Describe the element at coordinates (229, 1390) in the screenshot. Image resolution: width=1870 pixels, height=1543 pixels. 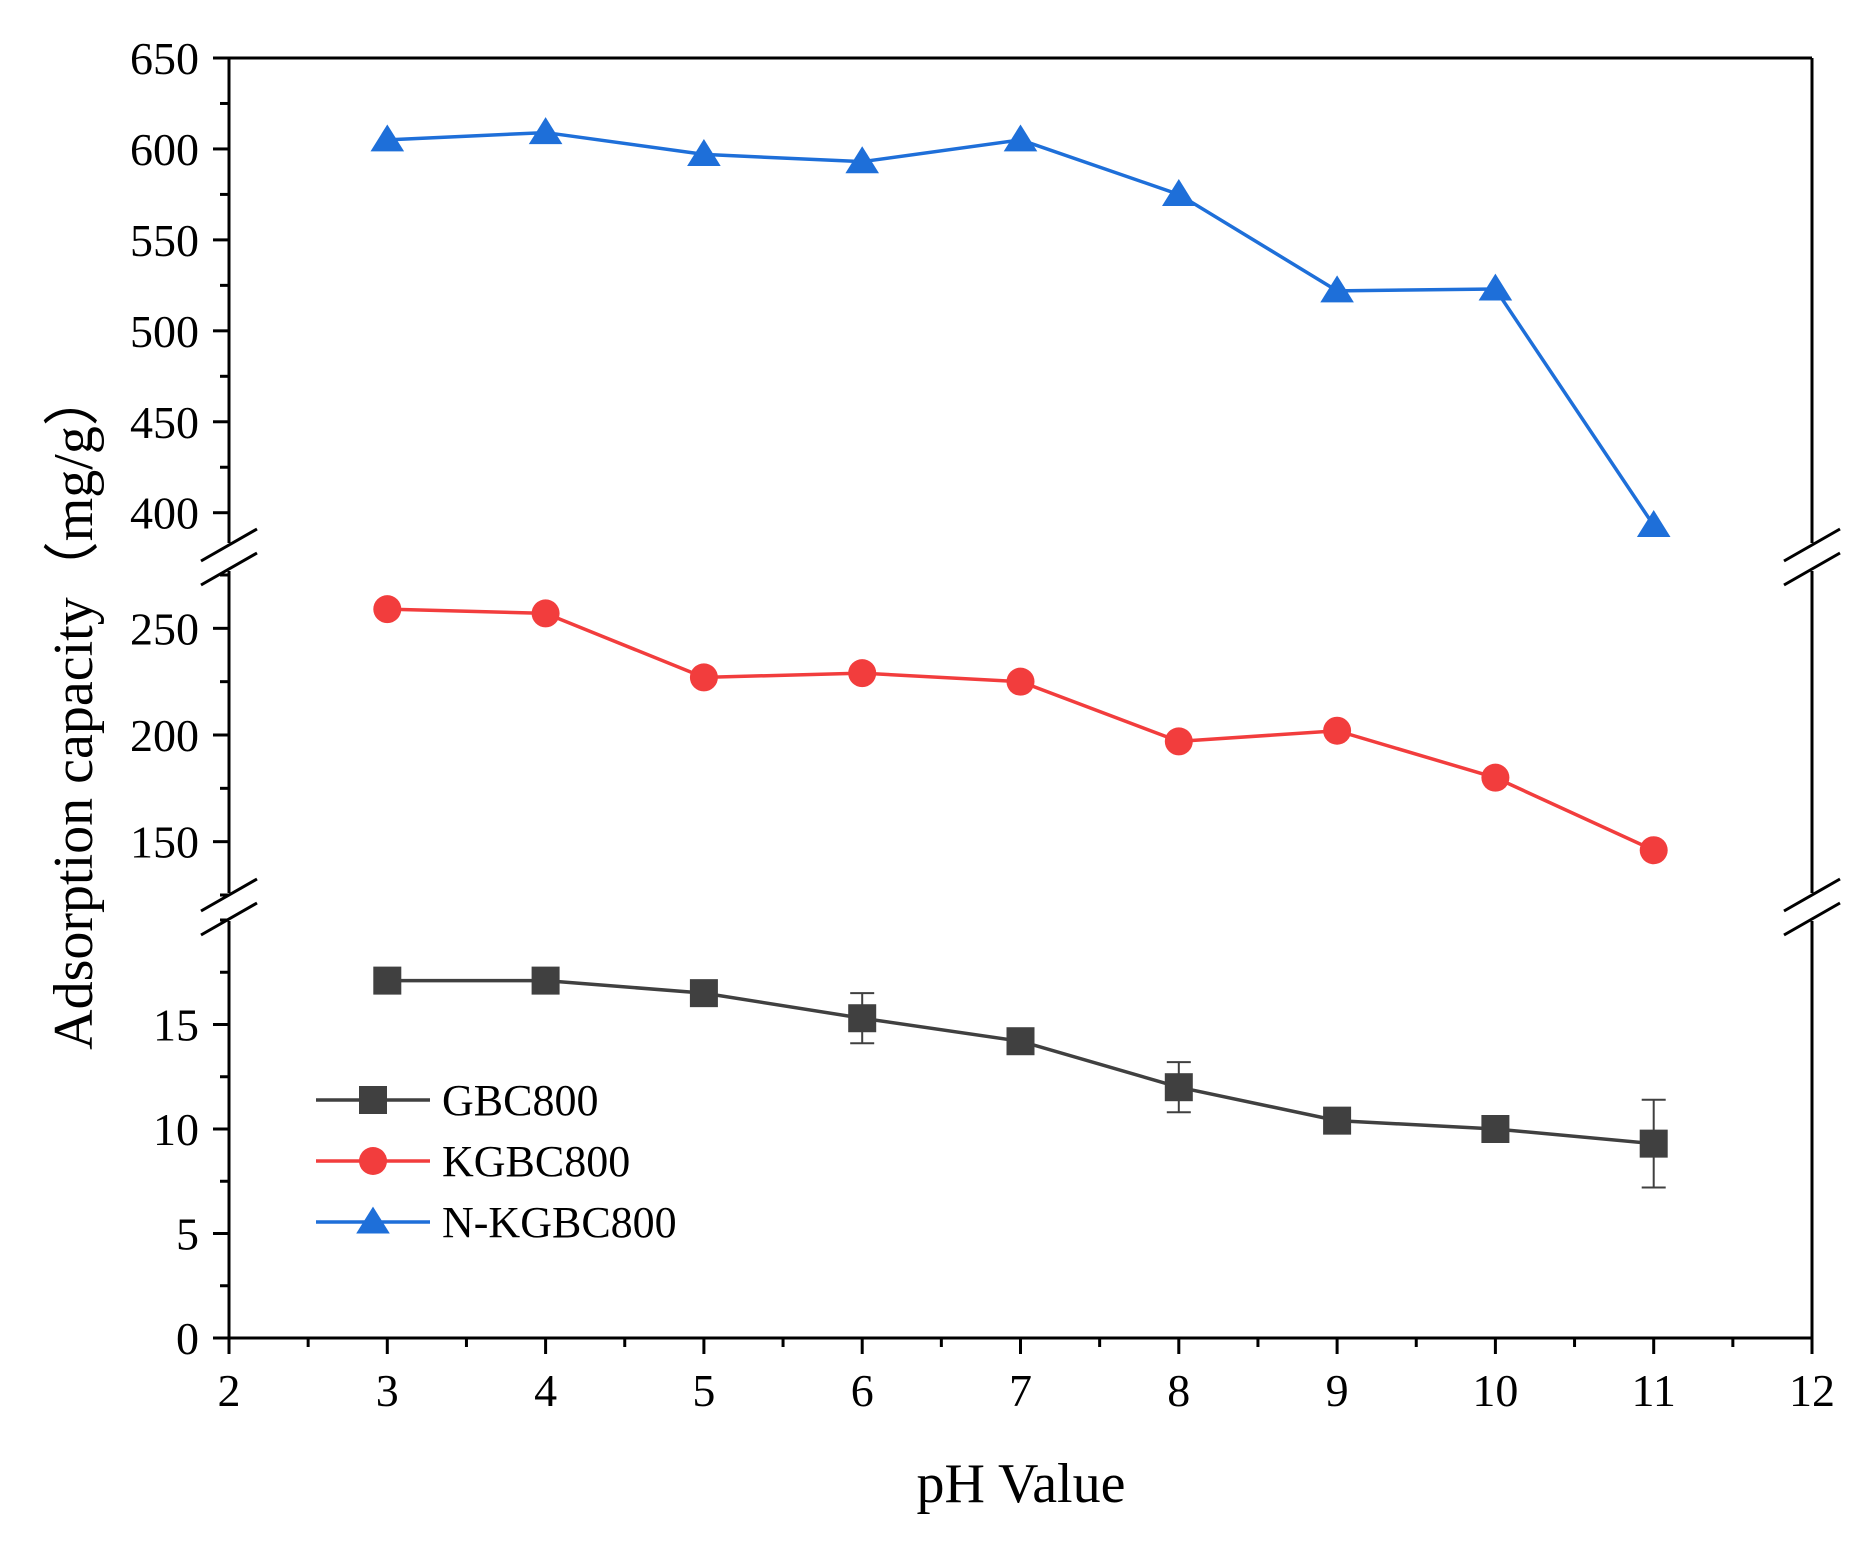
I see `x-tick-label-2: 2` at that location.